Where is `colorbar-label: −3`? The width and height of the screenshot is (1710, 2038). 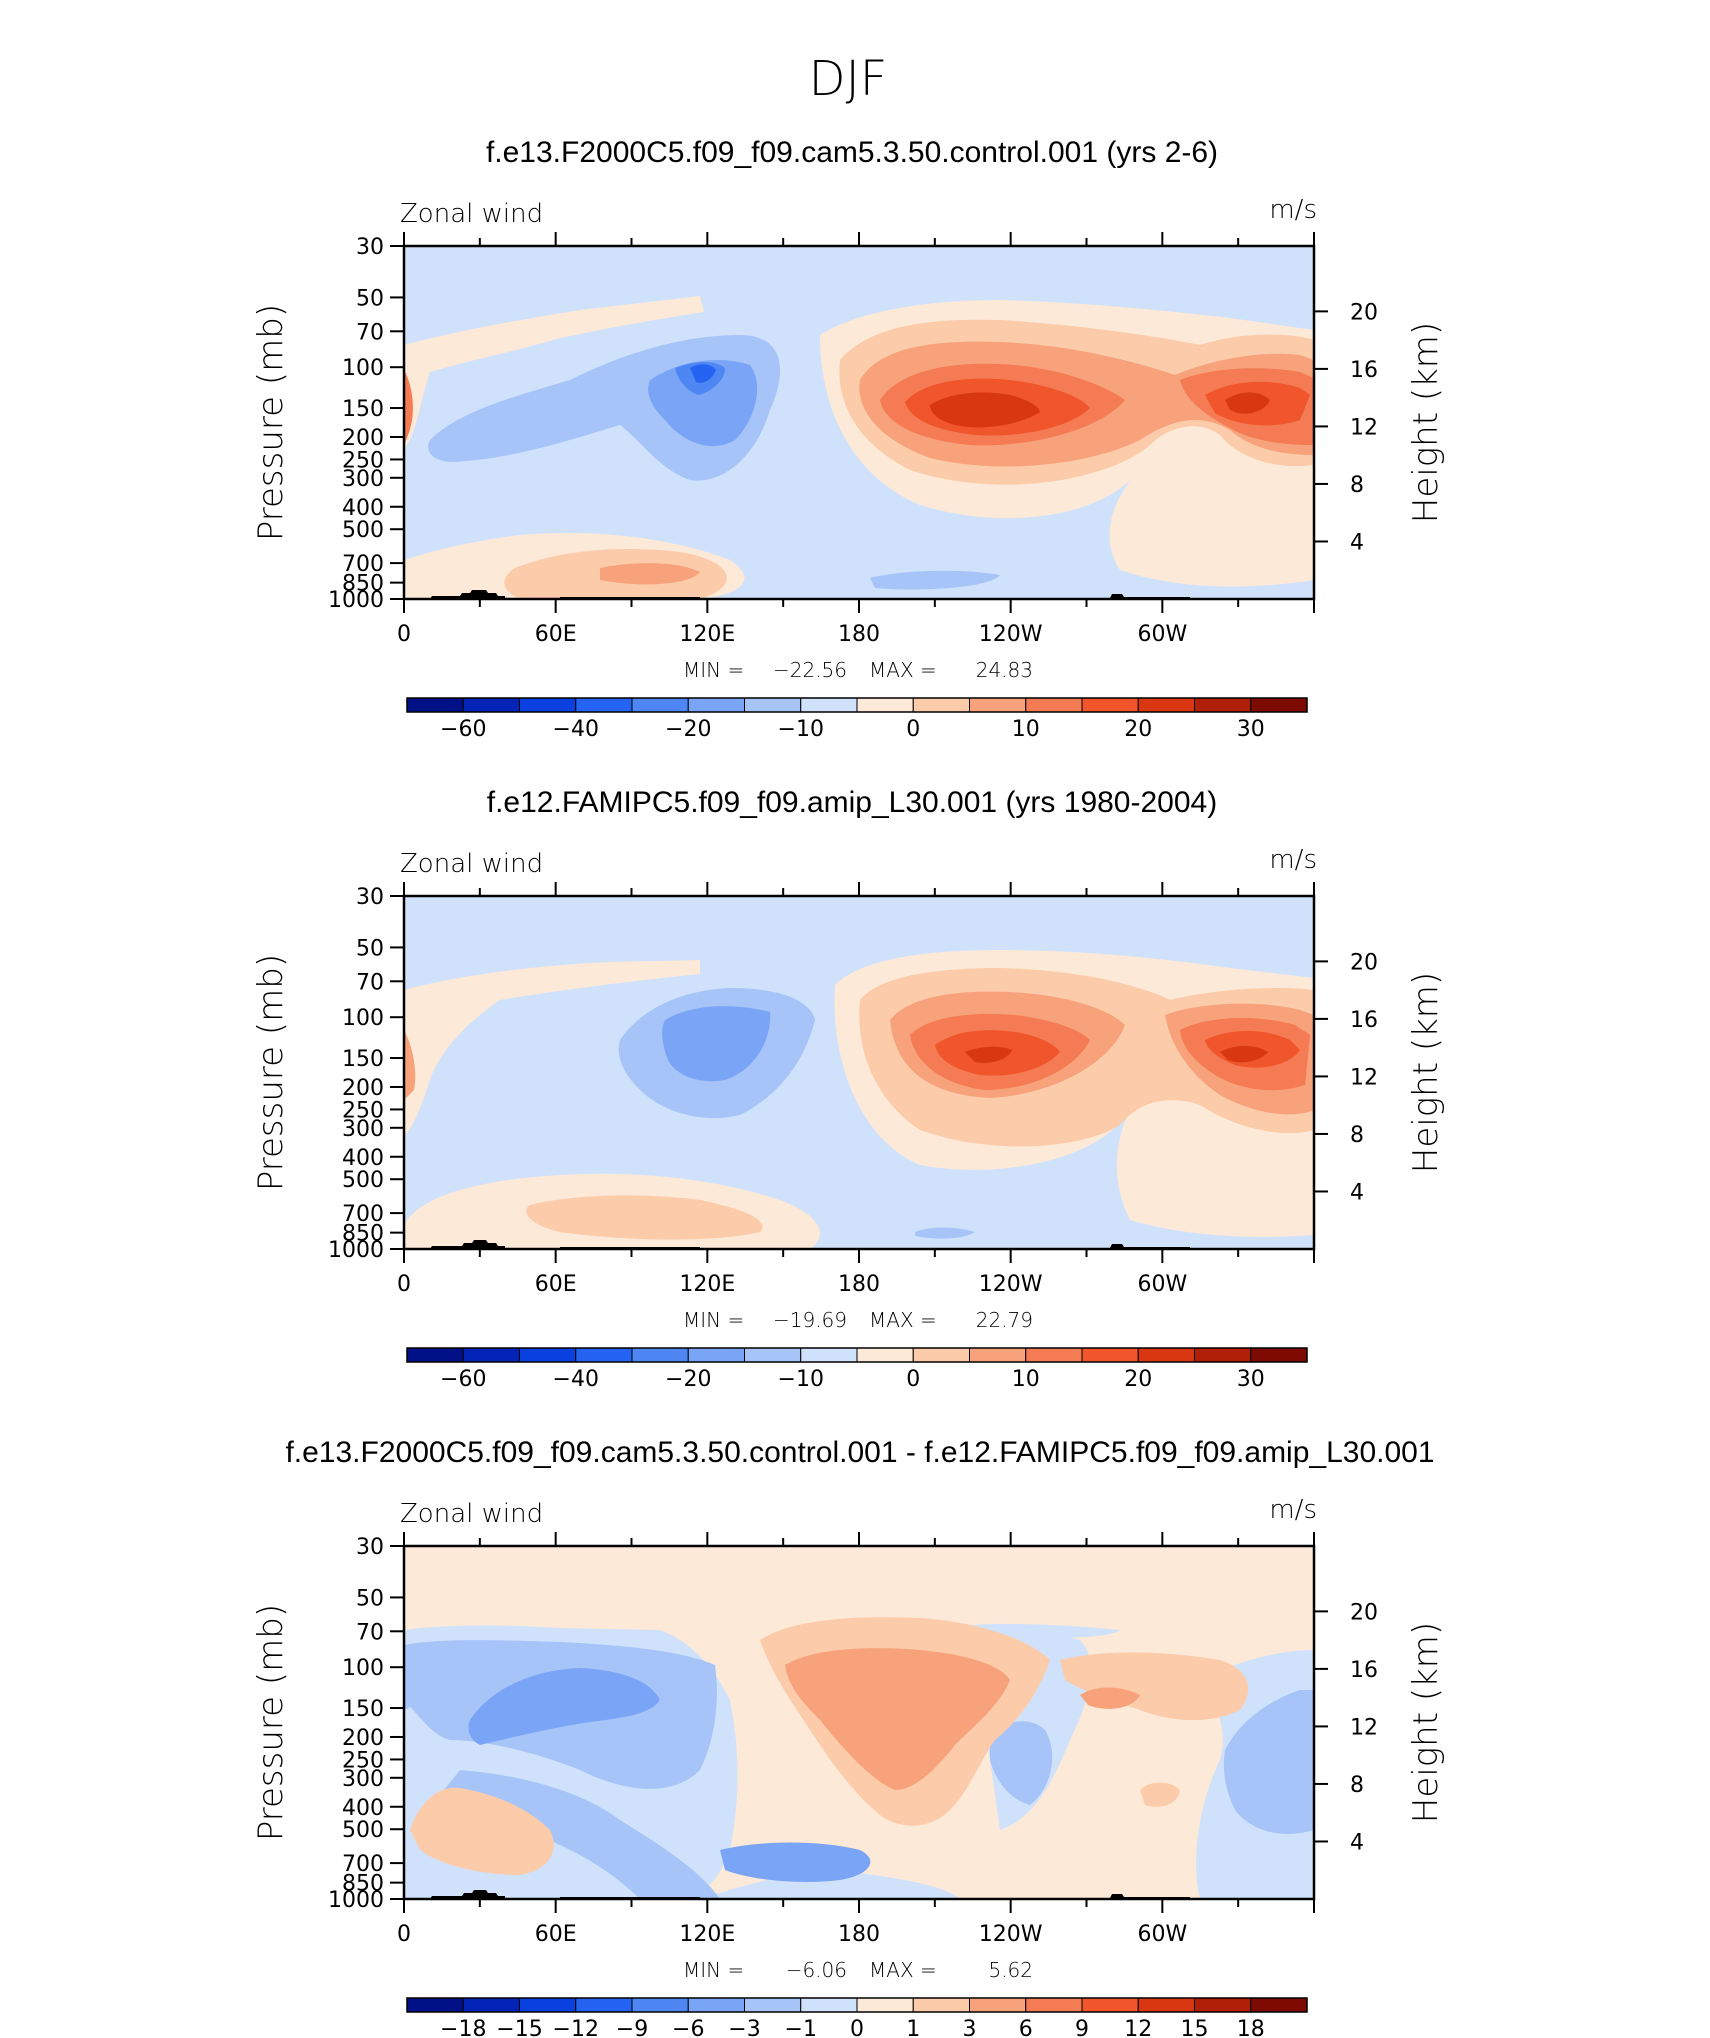 colorbar-label: −3 is located at coordinates (744, 2027).